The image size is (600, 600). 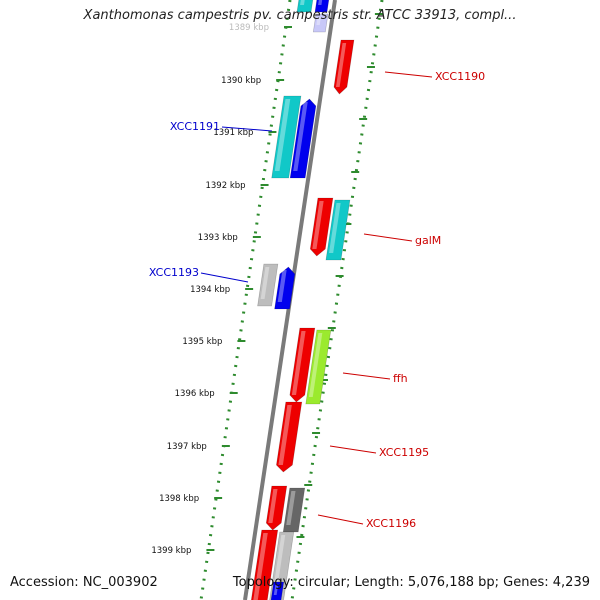 I want to click on scale-tick-label: 1389 kbp, so click(x=249, y=28).